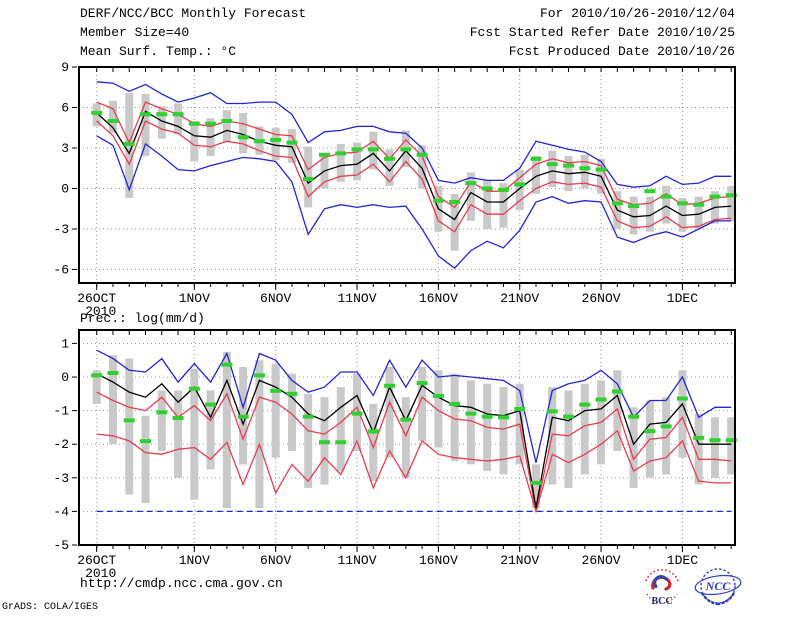 Image resolution: width=800 pixels, height=618 pixels. I want to click on bcc-logo-disc, so click(662, 586).